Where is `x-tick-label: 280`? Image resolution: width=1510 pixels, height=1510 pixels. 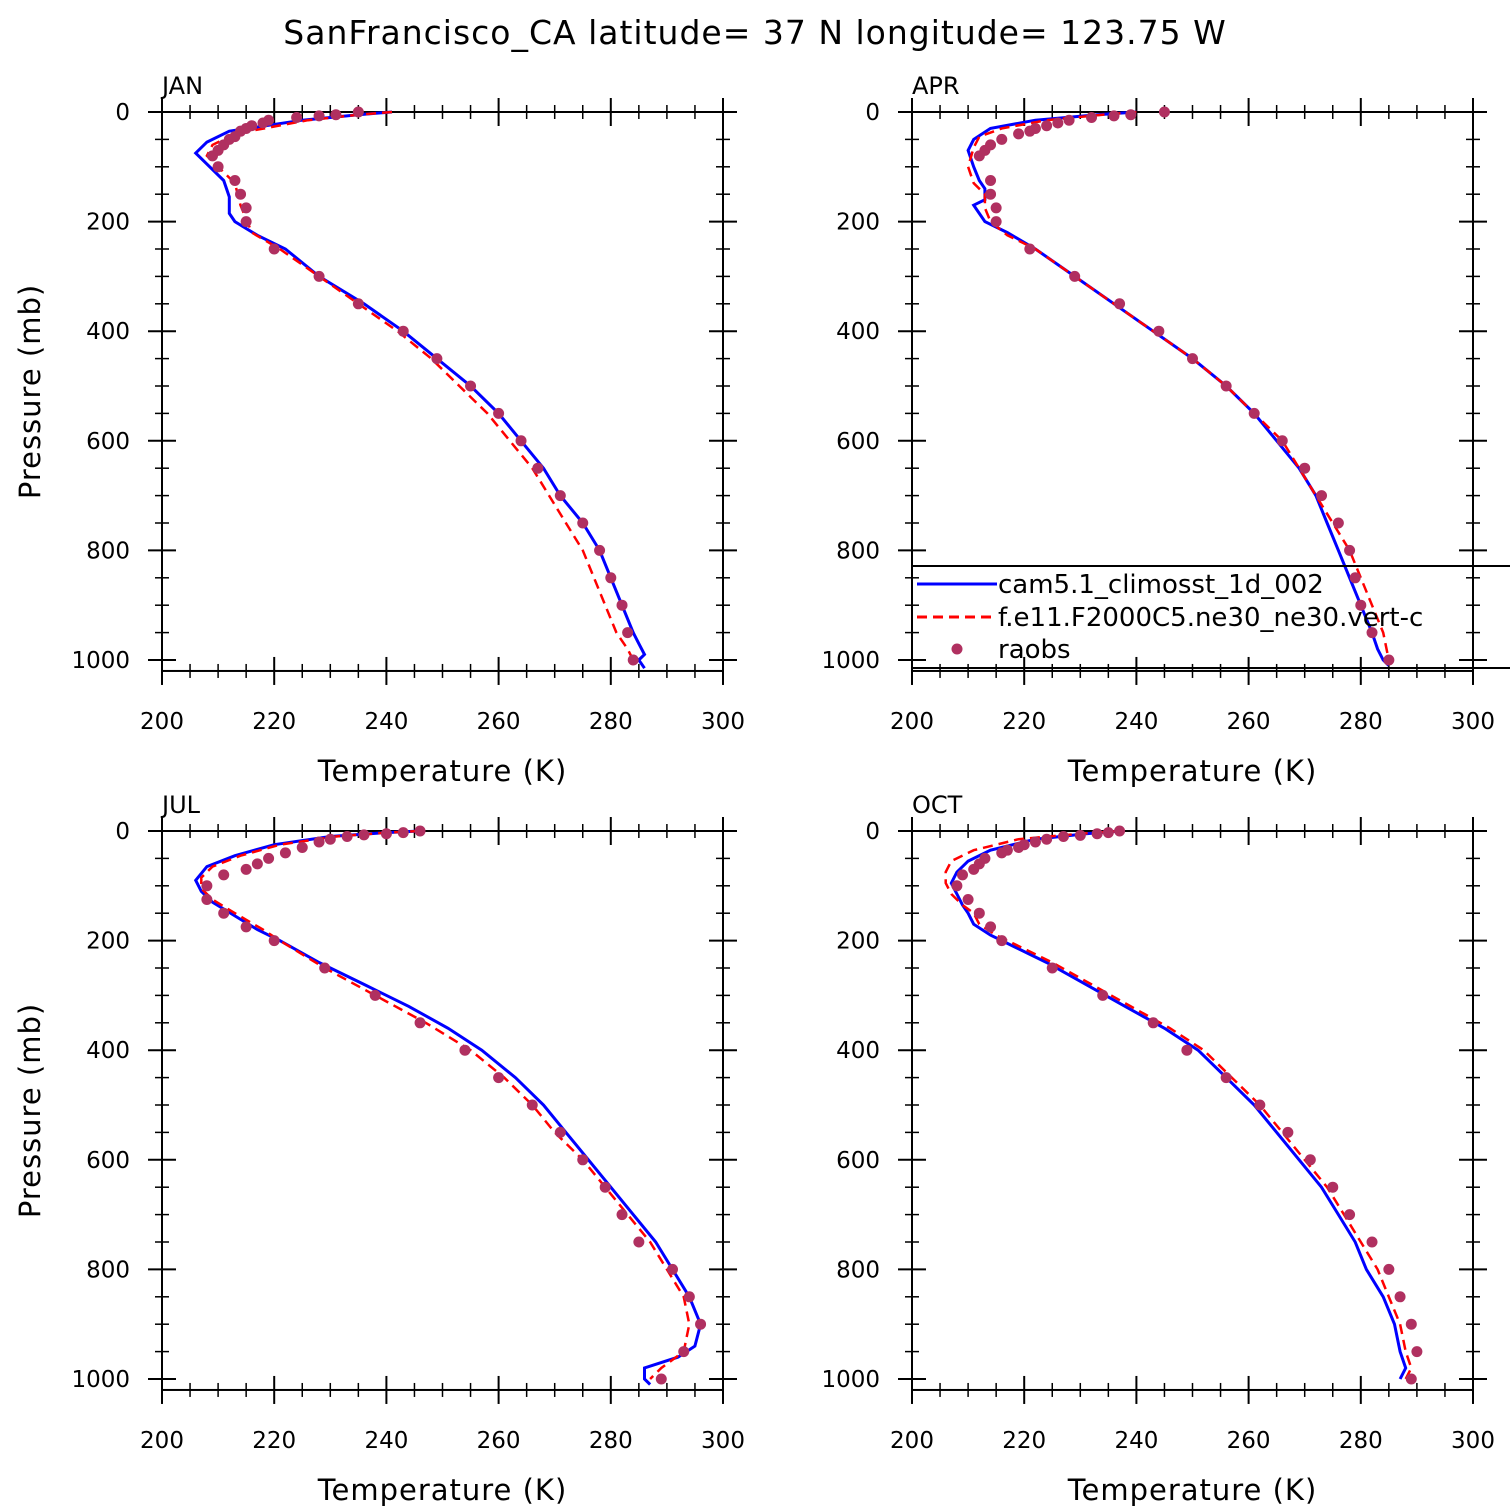
x-tick-label: 280 is located at coordinates (611, 1441).